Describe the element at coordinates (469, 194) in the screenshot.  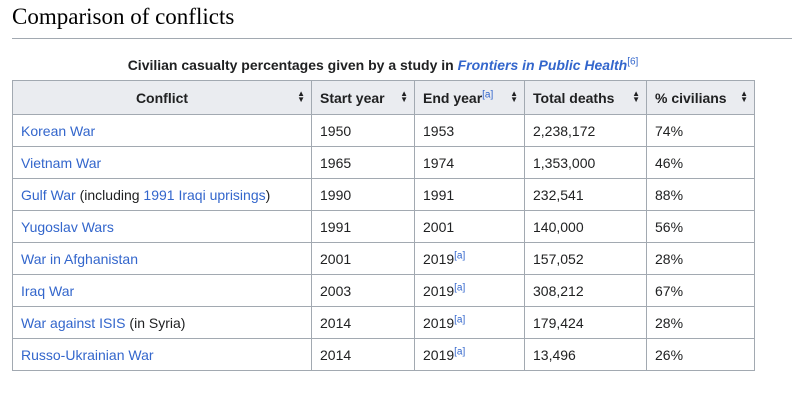
I see `cell-end-year: 1991` at that location.